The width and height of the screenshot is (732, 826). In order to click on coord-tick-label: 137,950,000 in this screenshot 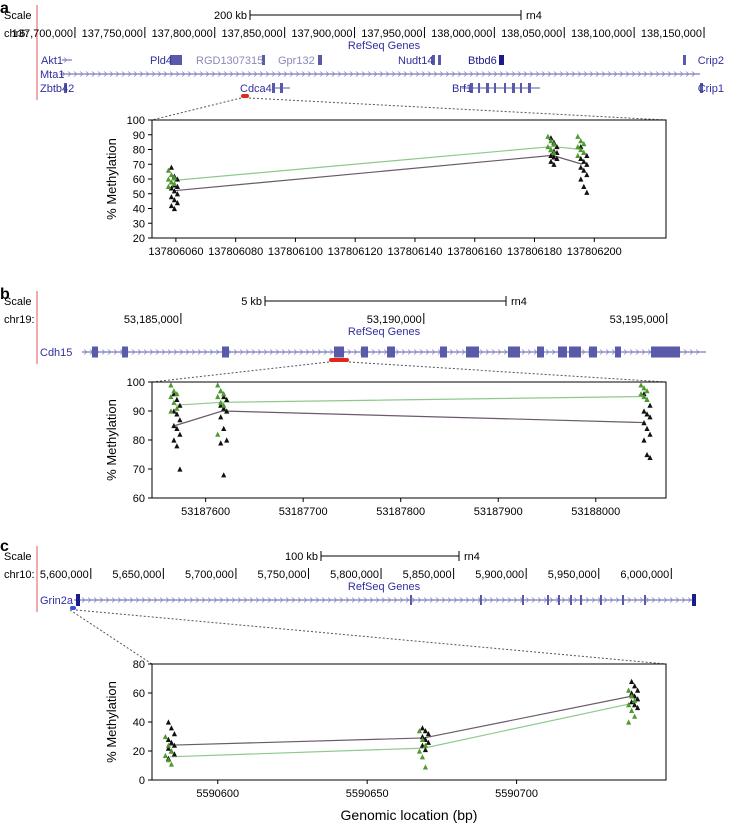, I will do `click(391, 34)`.